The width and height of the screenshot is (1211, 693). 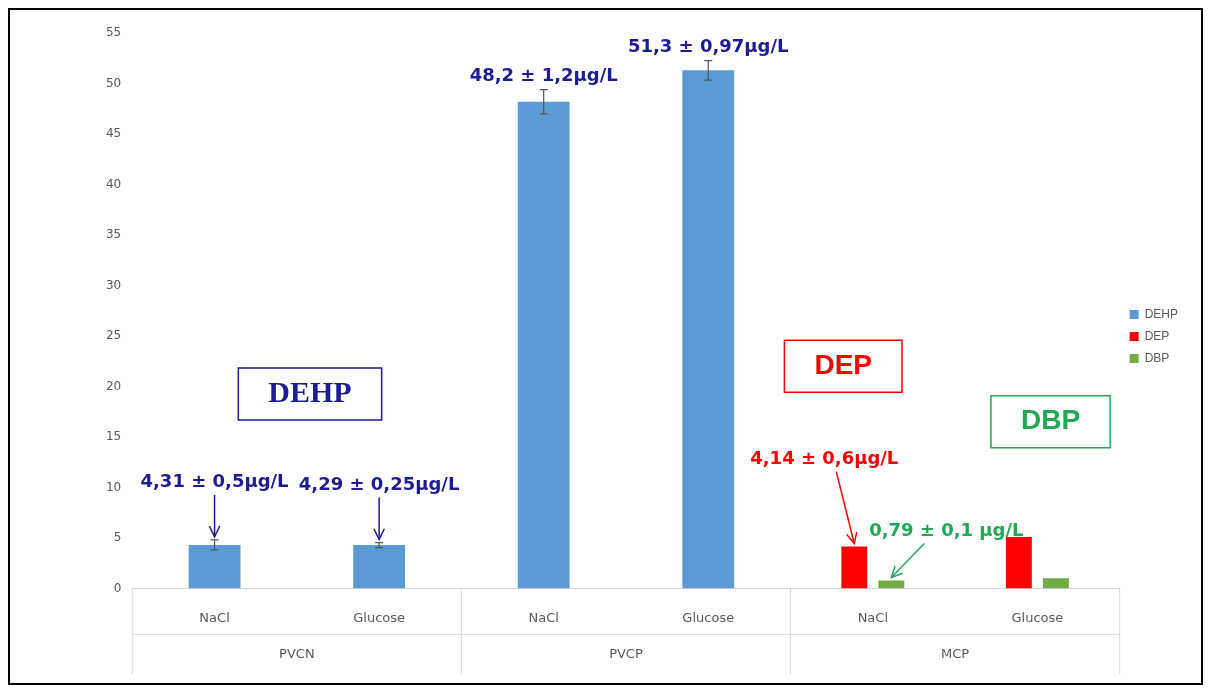 I want to click on legend-label: DBP, so click(x=1157, y=357).